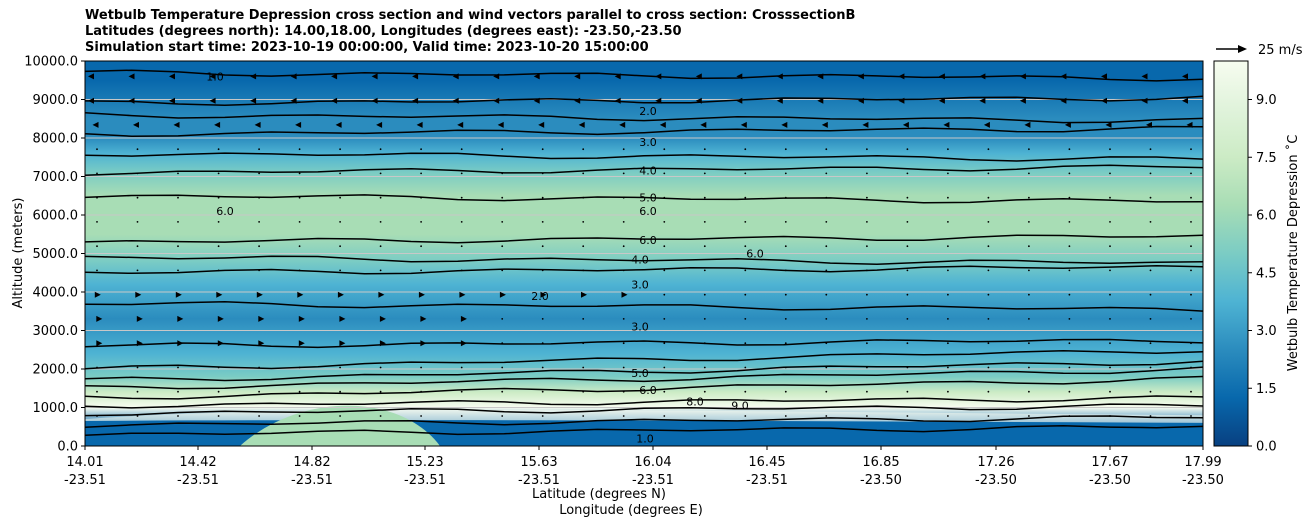  What do you see at coordinates (645, 438) in the screenshot?
I see `contour-label: 1.0` at bounding box center [645, 438].